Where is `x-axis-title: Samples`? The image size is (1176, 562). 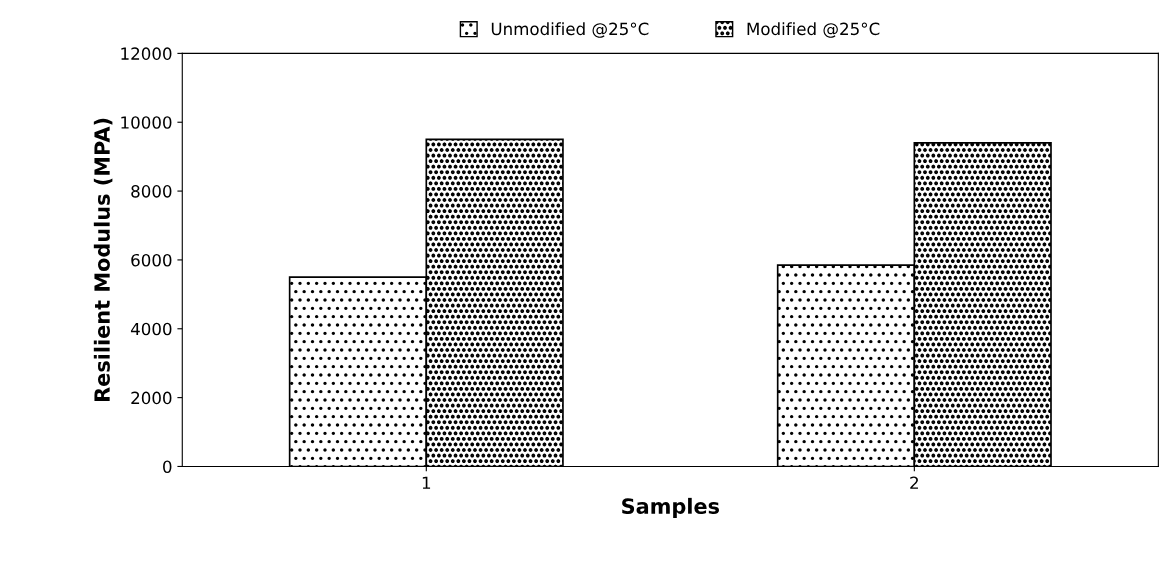 x-axis-title: Samples is located at coordinates (671, 508).